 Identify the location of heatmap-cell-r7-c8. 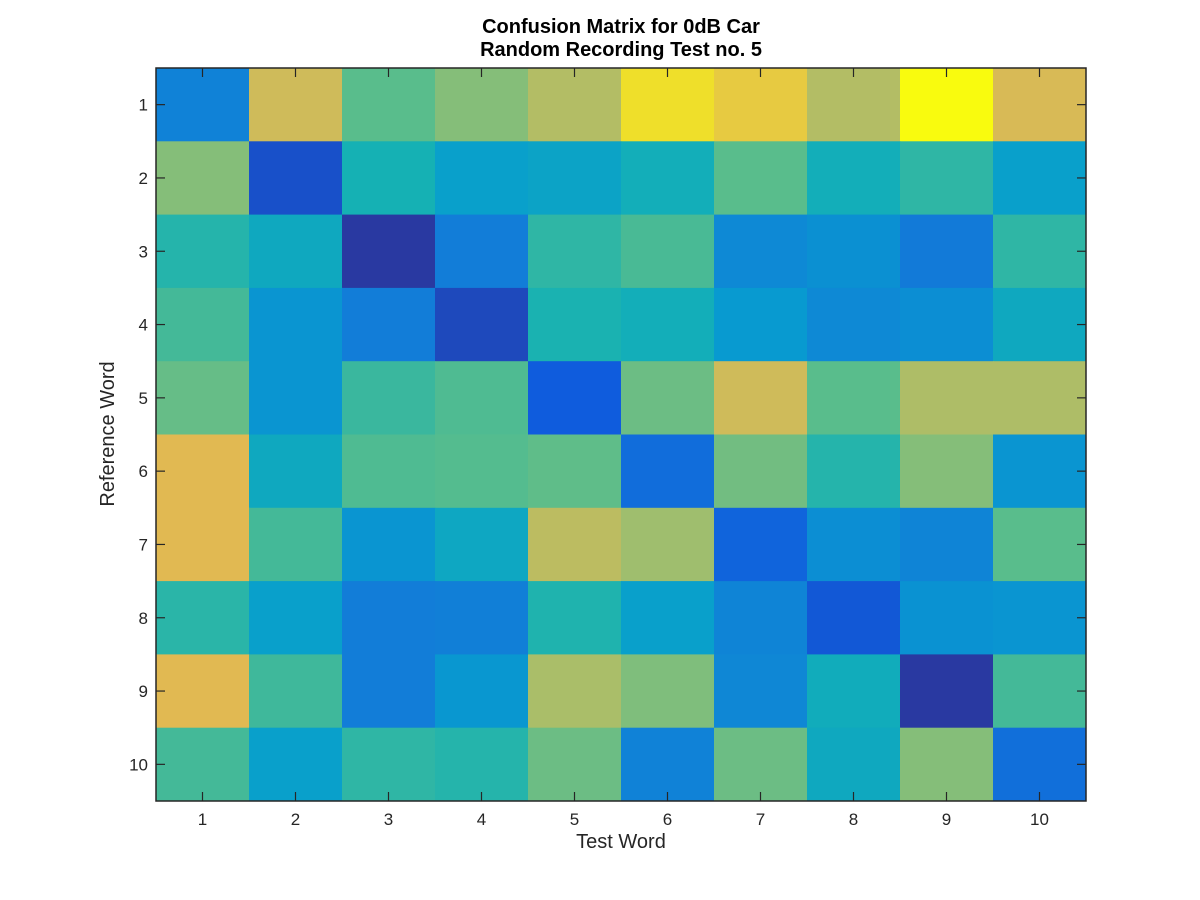
(854, 544).